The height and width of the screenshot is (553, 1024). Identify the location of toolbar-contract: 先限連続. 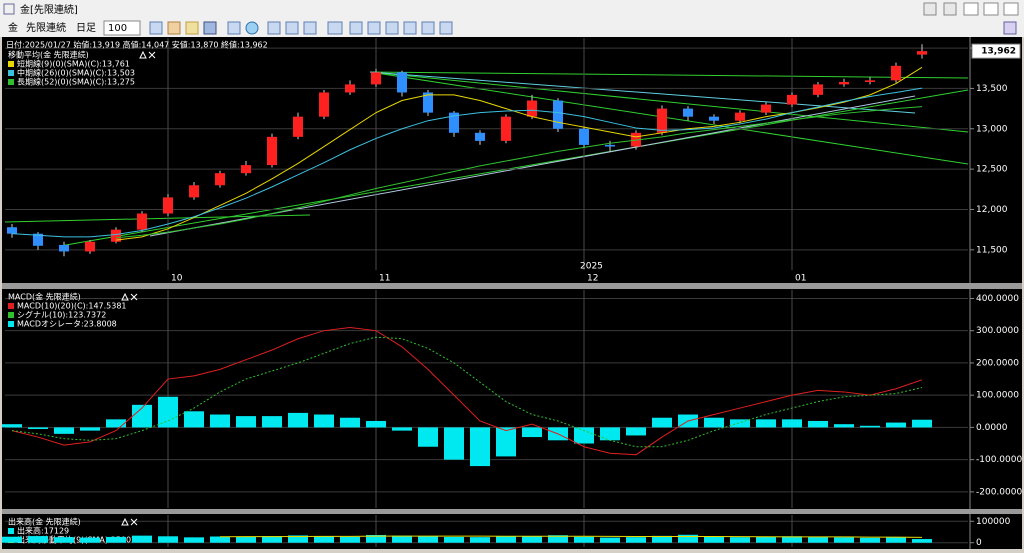
(46, 27).